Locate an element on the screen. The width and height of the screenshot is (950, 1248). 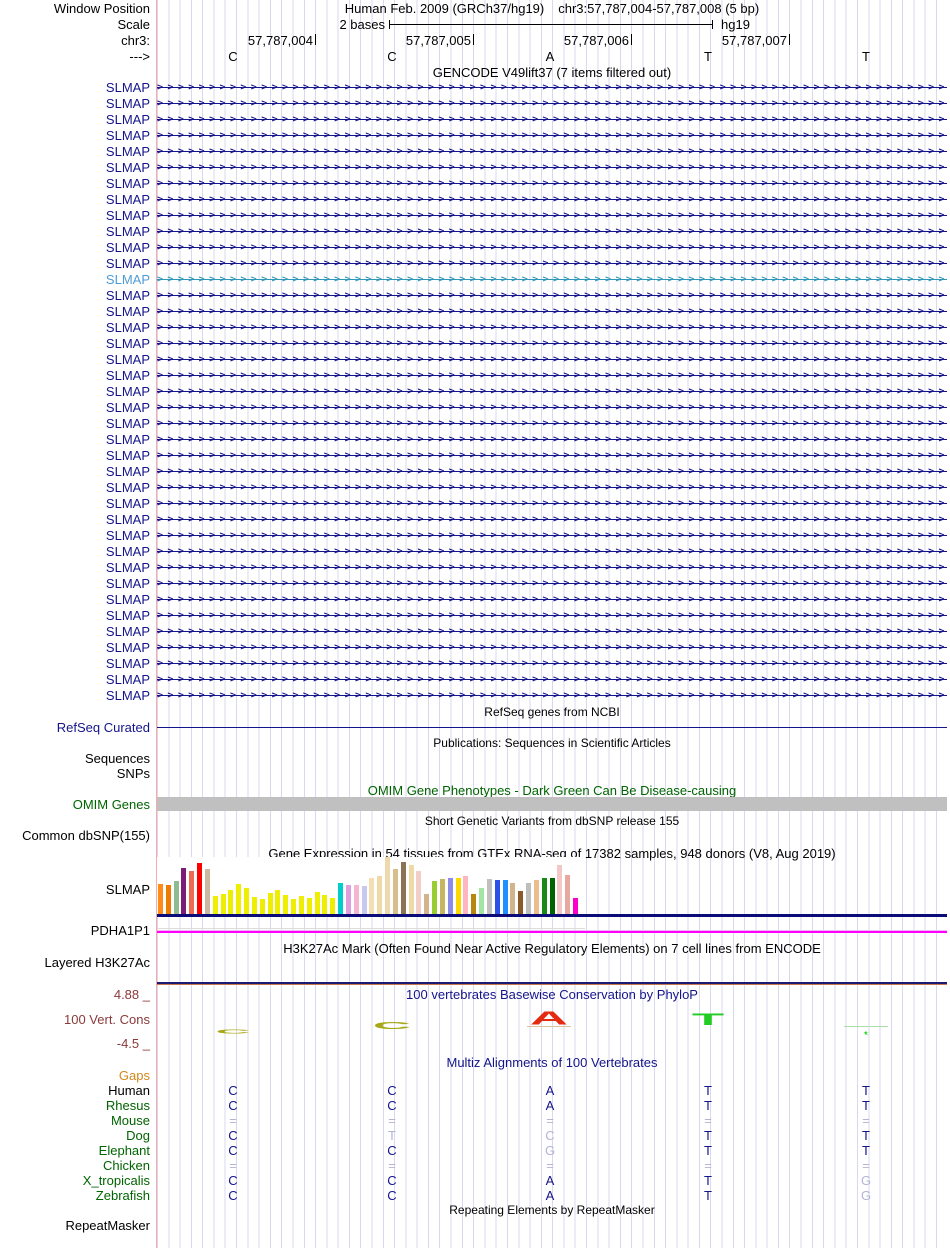
species-label: Zebrafish is located at coordinates (122, 1195).